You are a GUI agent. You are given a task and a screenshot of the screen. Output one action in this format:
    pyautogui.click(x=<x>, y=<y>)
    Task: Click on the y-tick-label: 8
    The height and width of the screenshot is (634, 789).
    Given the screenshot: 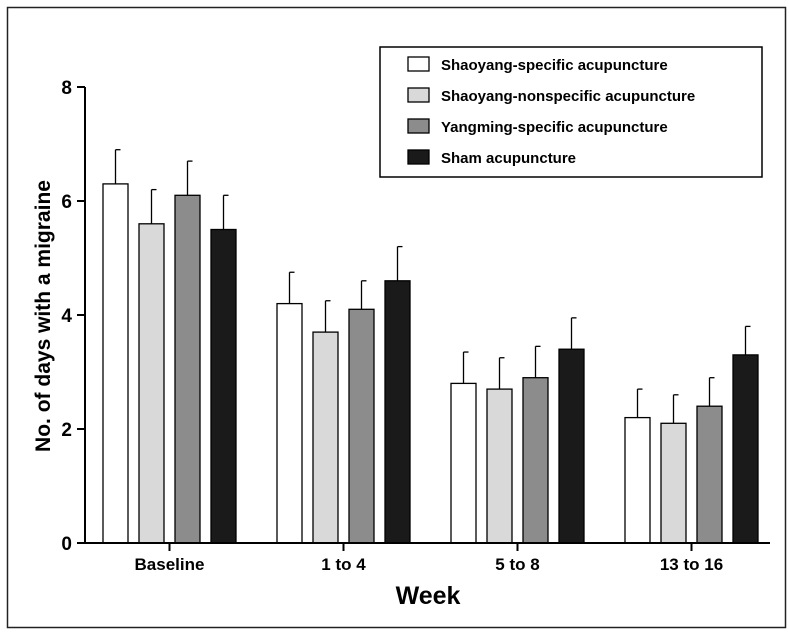 What is the action you would take?
    pyautogui.click(x=66, y=88)
    